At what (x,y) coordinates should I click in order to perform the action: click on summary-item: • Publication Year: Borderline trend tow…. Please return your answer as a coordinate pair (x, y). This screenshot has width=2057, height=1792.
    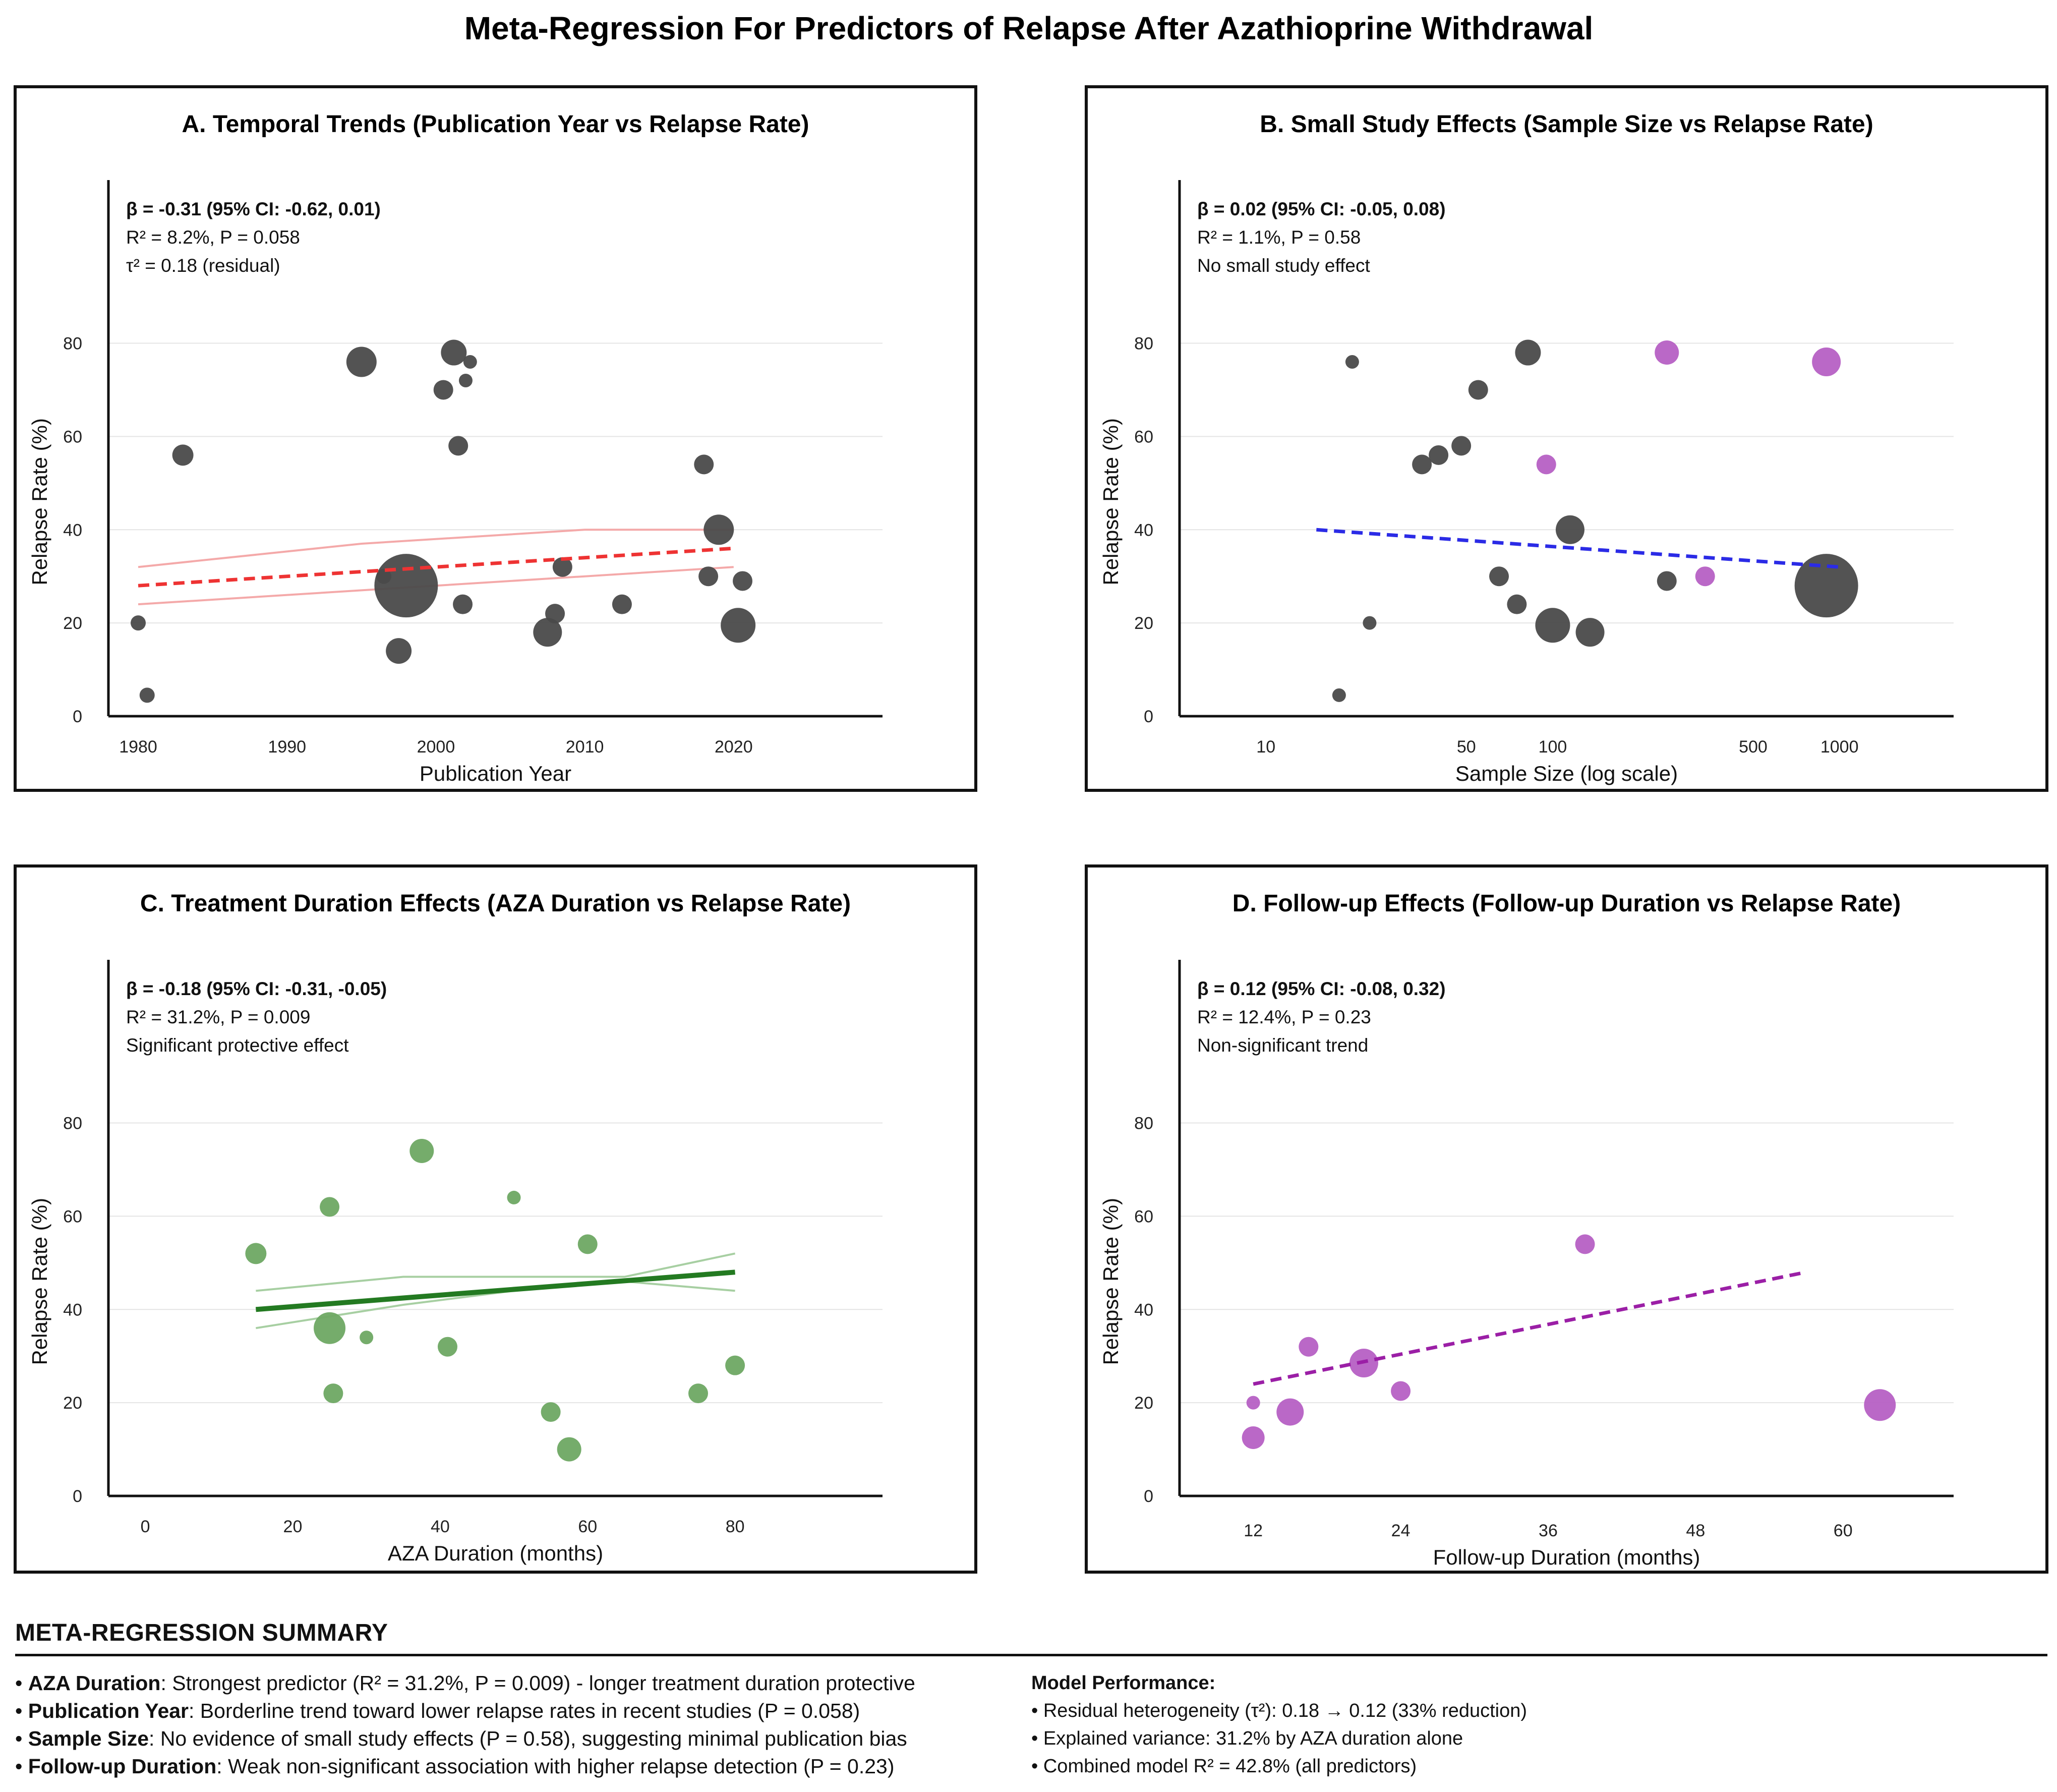
    Looking at the image, I should click on (437, 1710).